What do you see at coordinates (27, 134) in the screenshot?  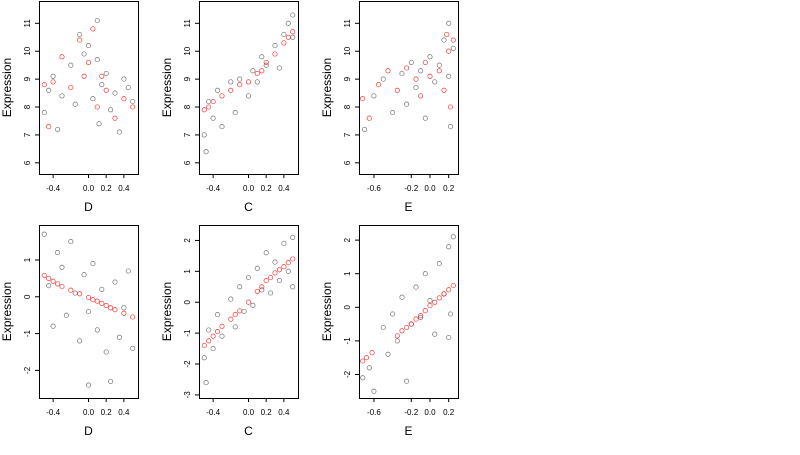 I see `y-tick-label: 7` at bounding box center [27, 134].